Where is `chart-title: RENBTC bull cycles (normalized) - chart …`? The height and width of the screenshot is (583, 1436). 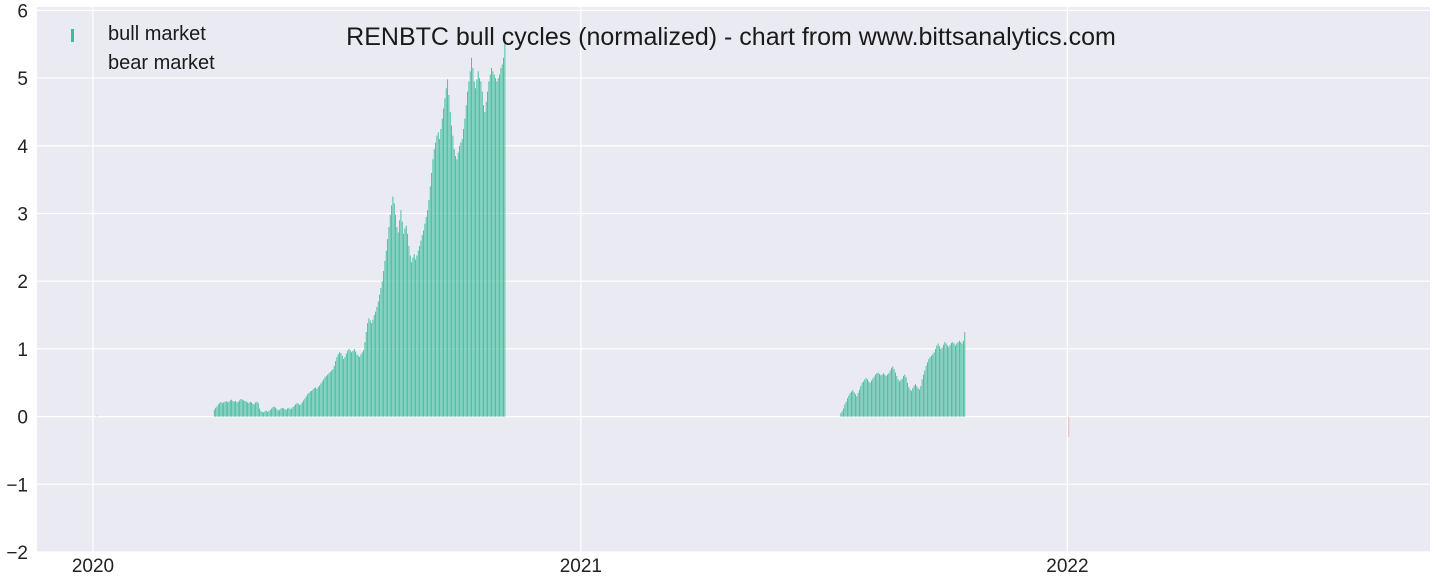
chart-title: RENBTC bull cycles (normalized) - chart … is located at coordinates (731, 37).